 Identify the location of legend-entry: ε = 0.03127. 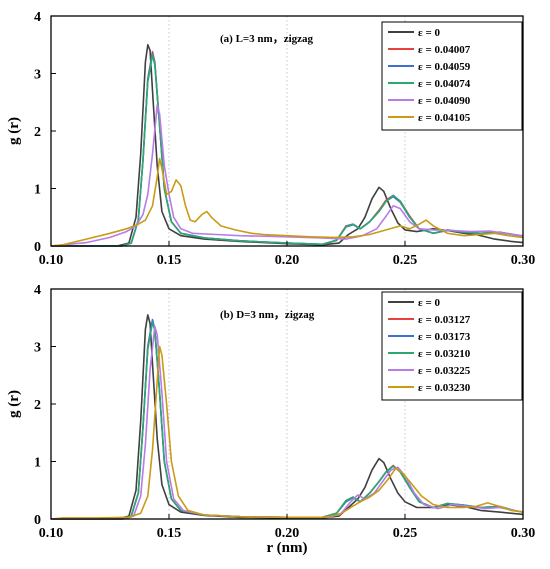
(444, 320).